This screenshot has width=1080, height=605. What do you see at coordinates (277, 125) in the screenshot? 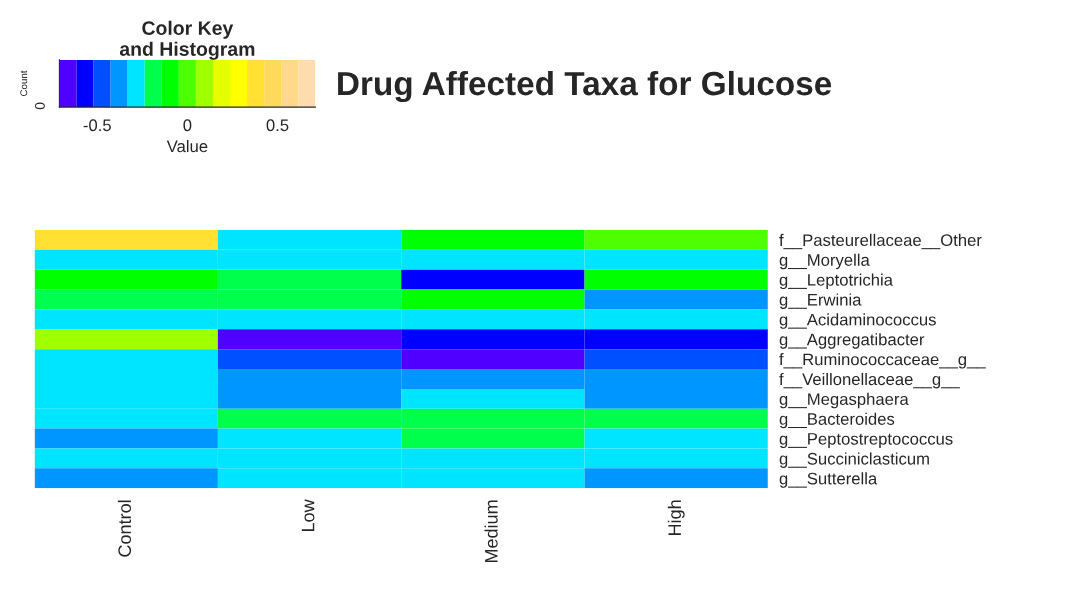
I see `color-bar-label: 0.5` at bounding box center [277, 125].